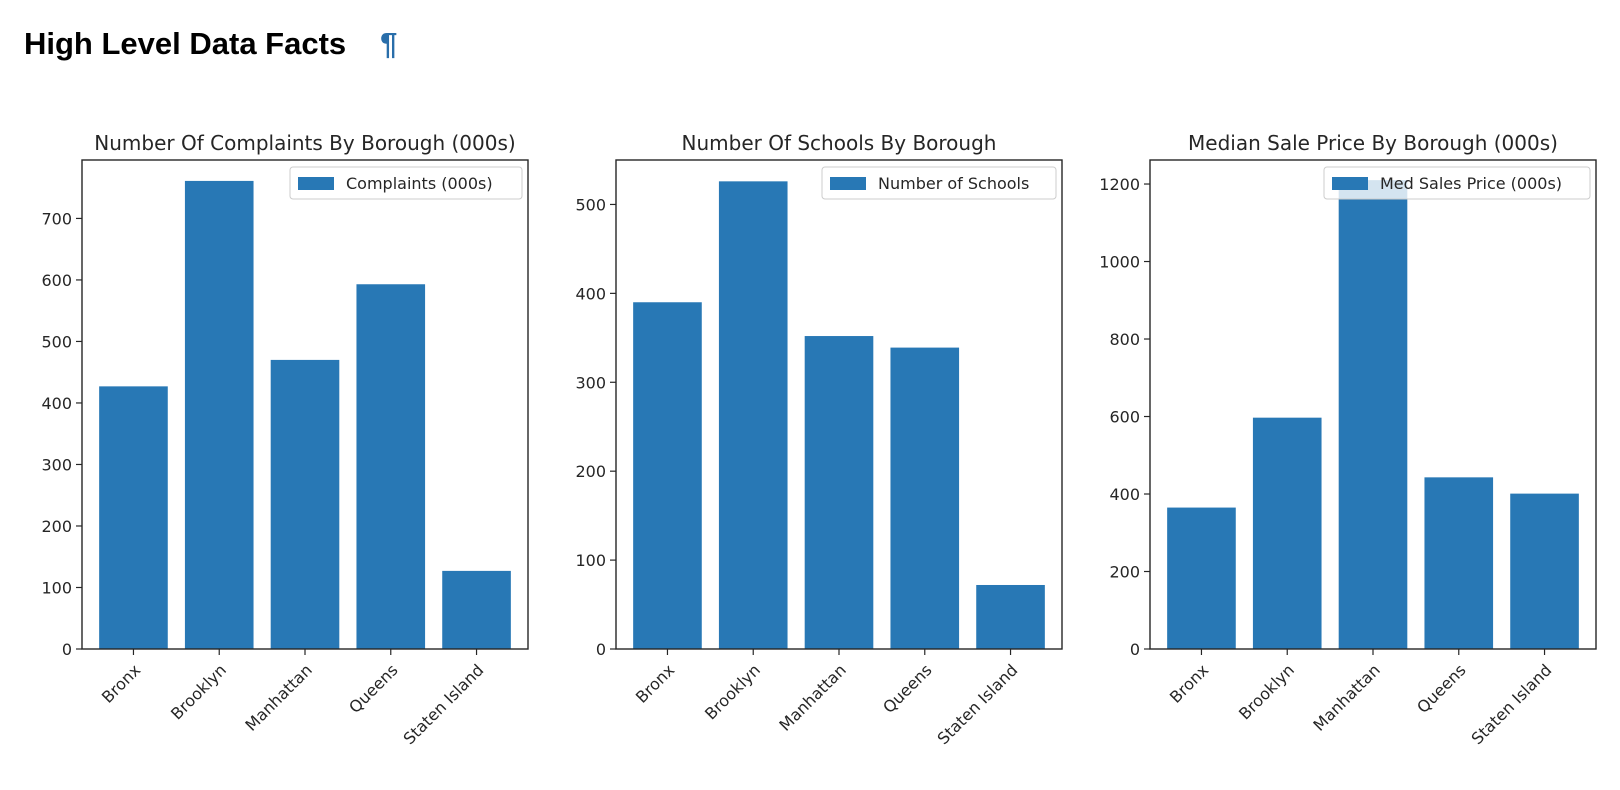 The width and height of the screenshot is (1620, 790). I want to click on legend: Med Sales Price (000s), so click(1457, 183).